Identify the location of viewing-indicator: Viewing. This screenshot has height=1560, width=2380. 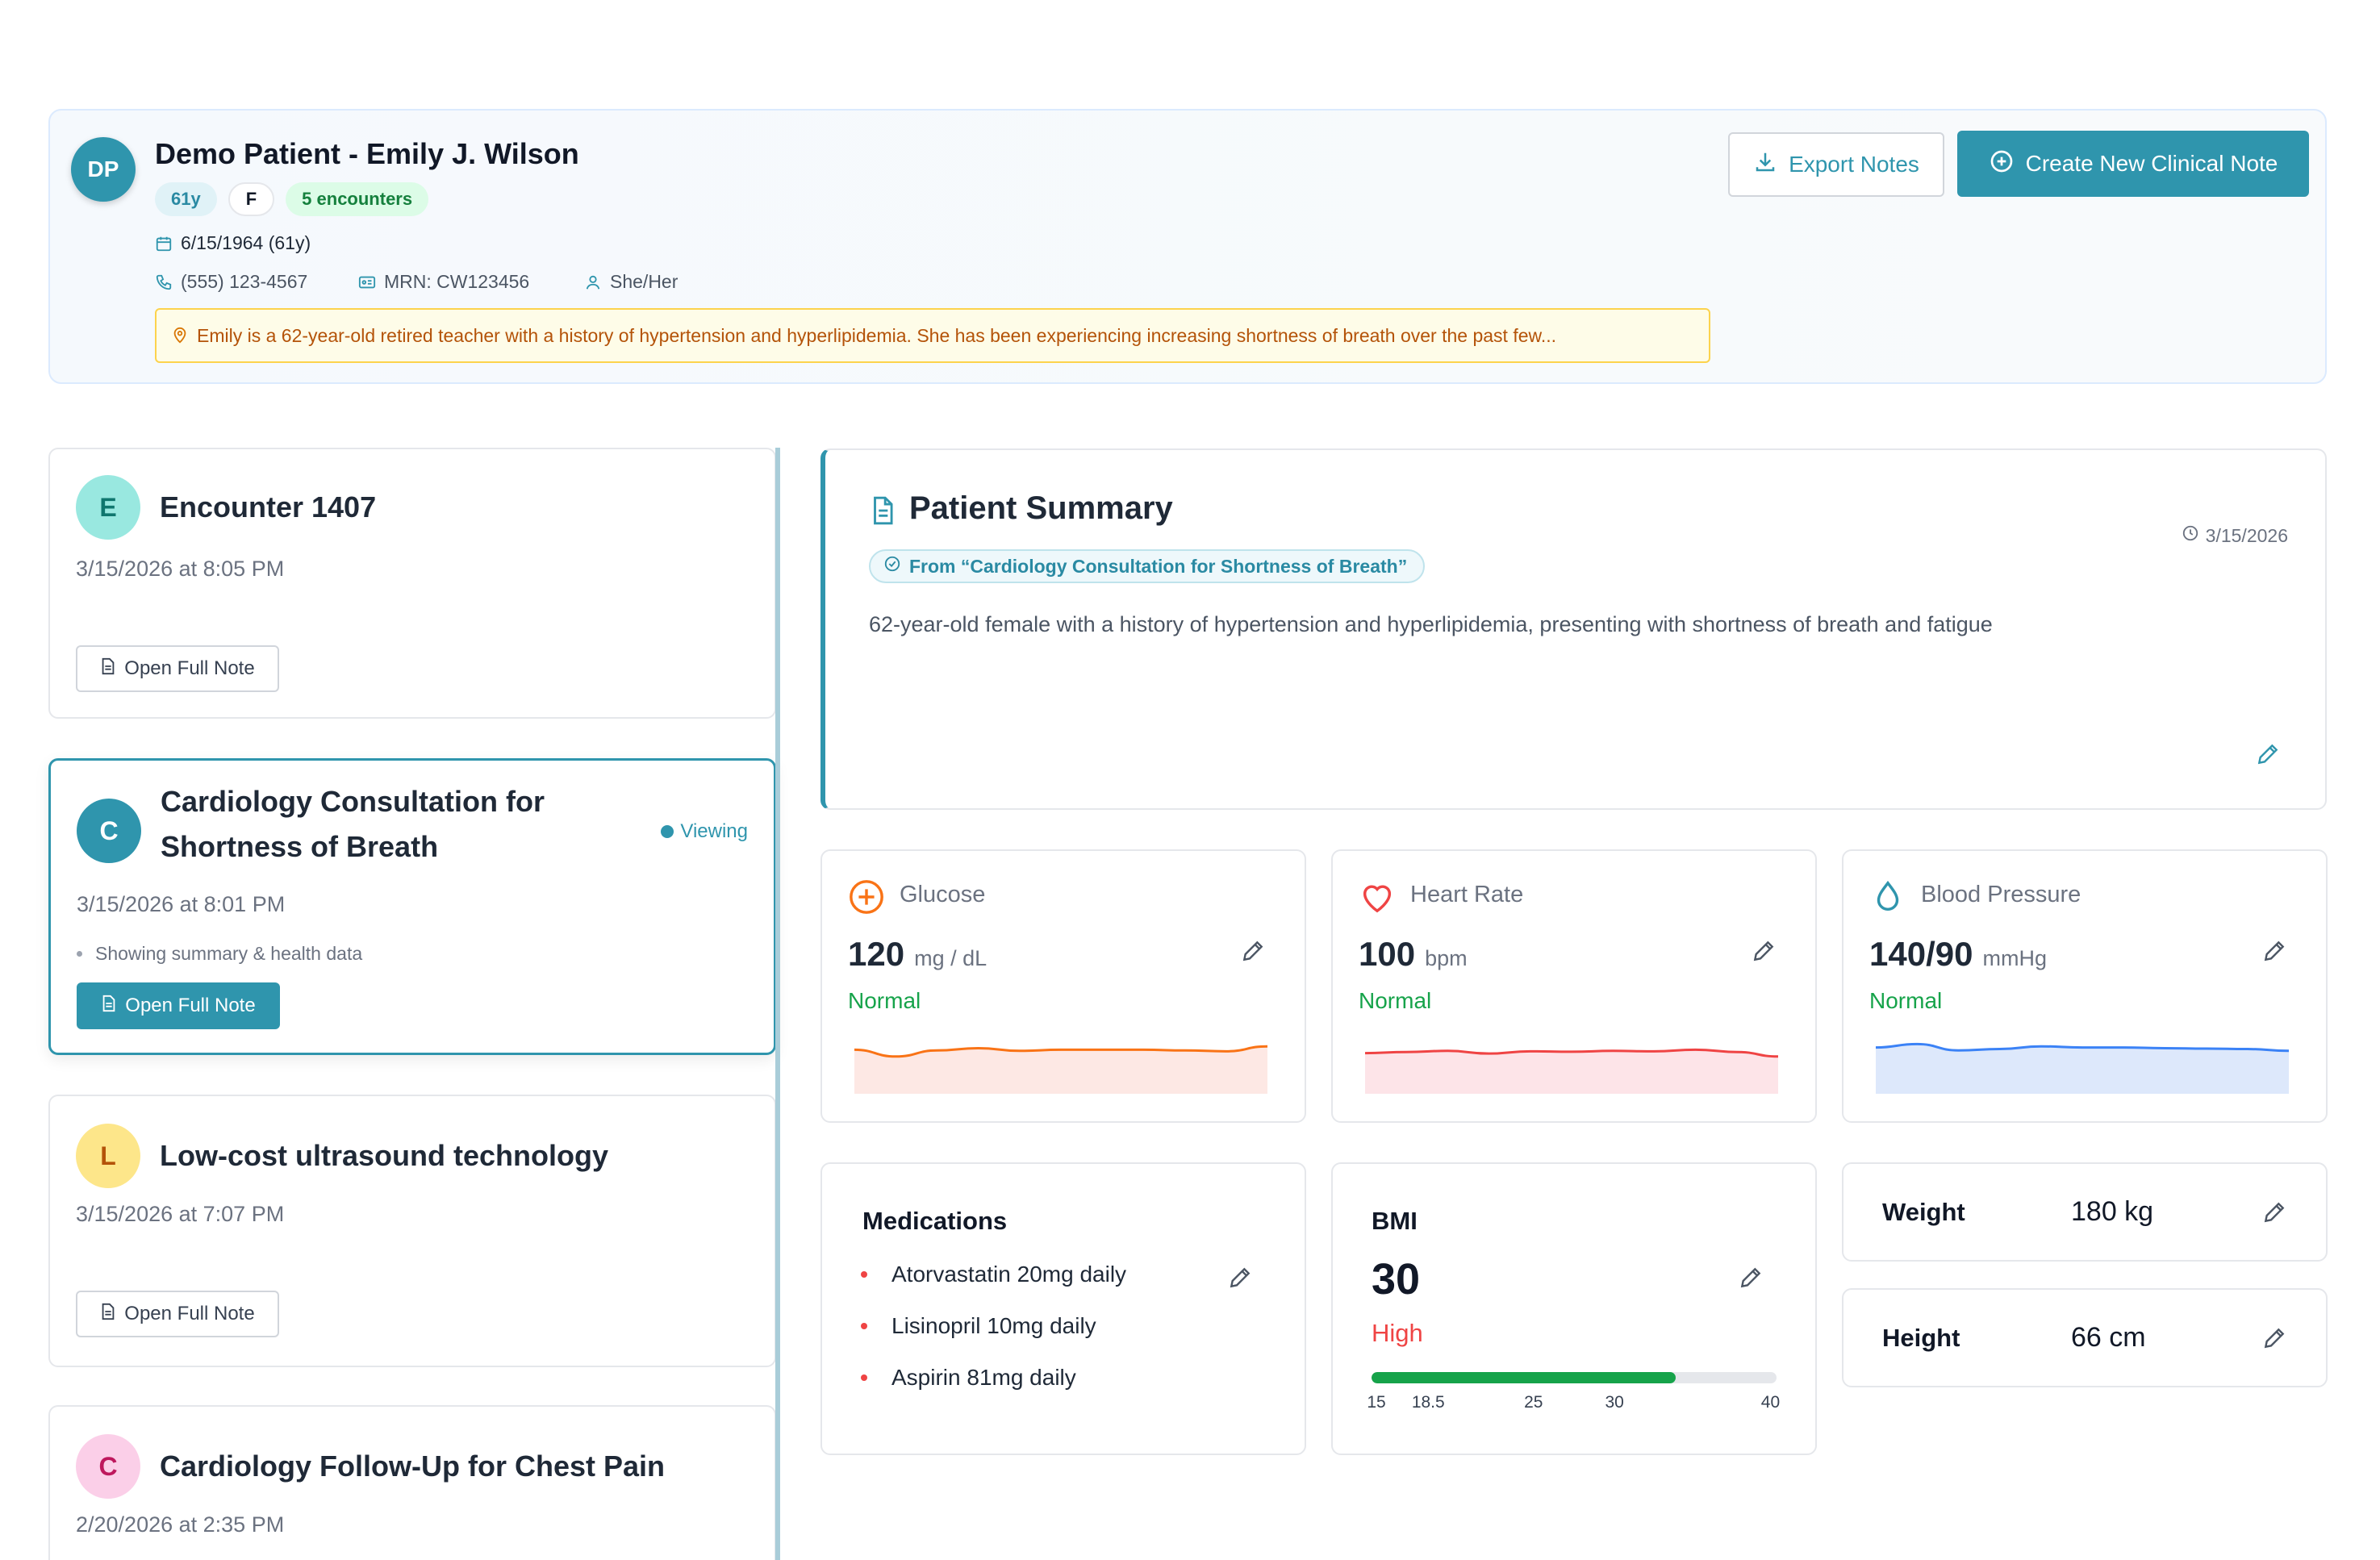
(705, 831).